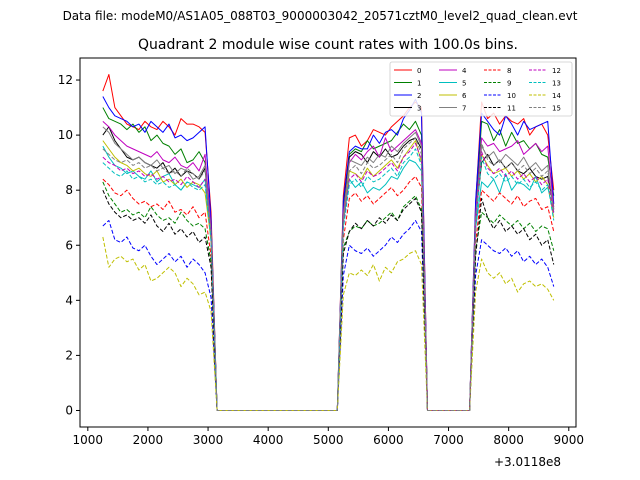 The height and width of the screenshot is (480, 640). Describe the element at coordinates (419, 71) in the screenshot. I see `legend-label-0: 0` at that location.